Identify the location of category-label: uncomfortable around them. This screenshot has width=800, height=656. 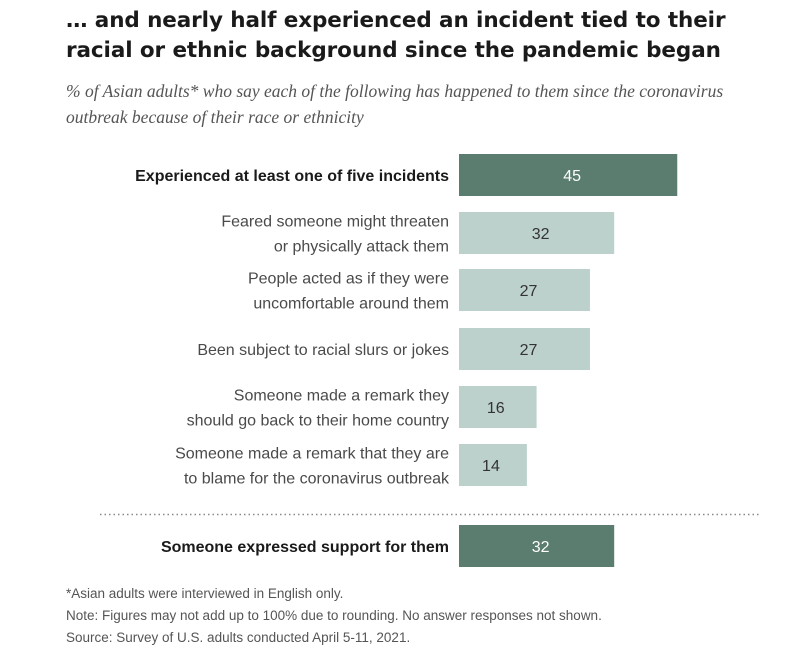
(351, 304).